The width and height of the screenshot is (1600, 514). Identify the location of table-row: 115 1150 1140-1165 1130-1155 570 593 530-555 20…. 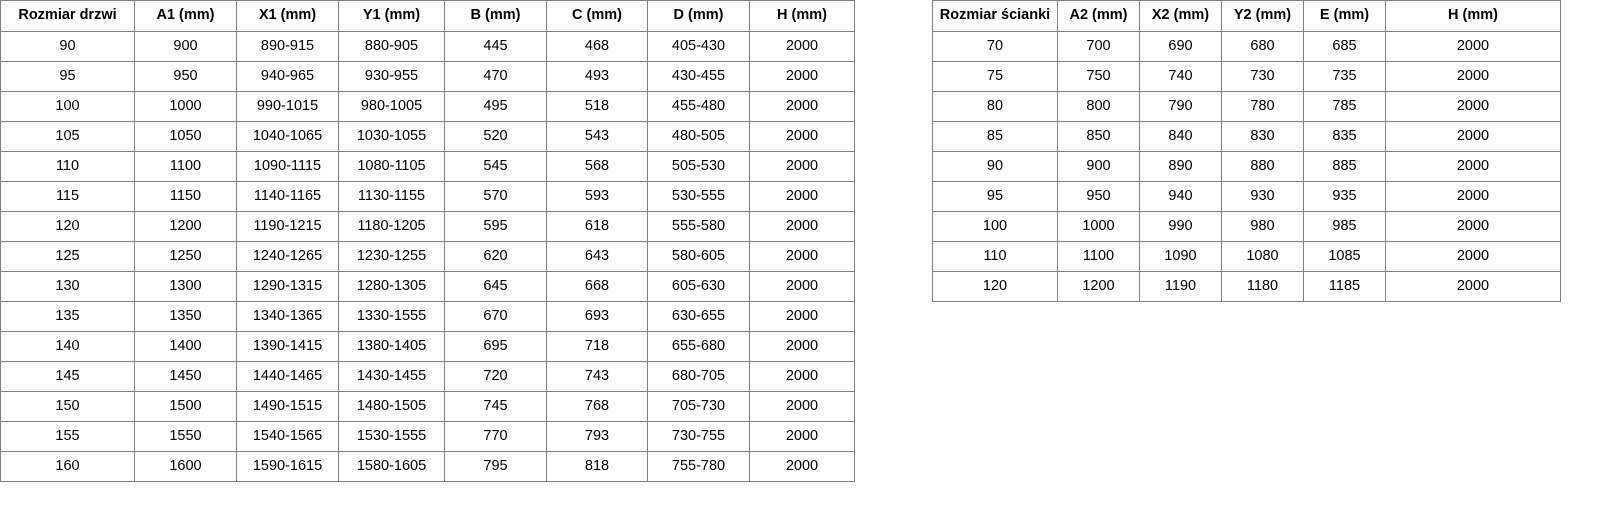
(427, 196).